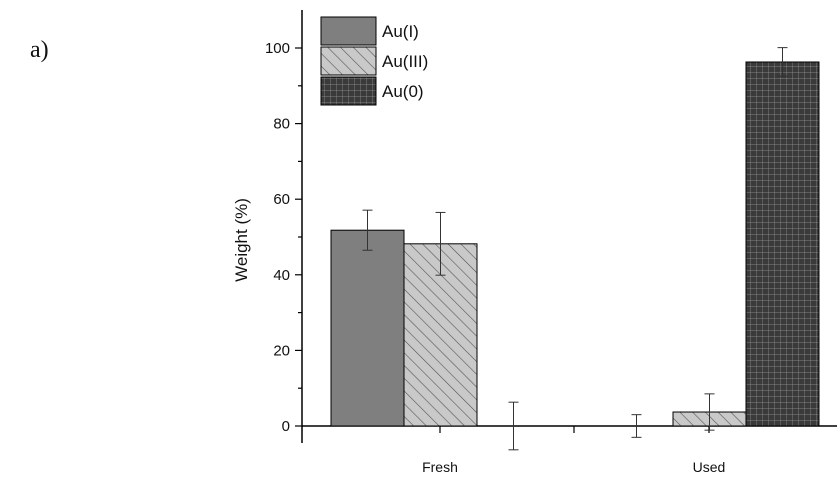 The width and height of the screenshot is (837, 481). What do you see at coordinates (440, 467) in the screenshot?
I see `x-tick-label: Fresh` at bounding box center [440, 467].